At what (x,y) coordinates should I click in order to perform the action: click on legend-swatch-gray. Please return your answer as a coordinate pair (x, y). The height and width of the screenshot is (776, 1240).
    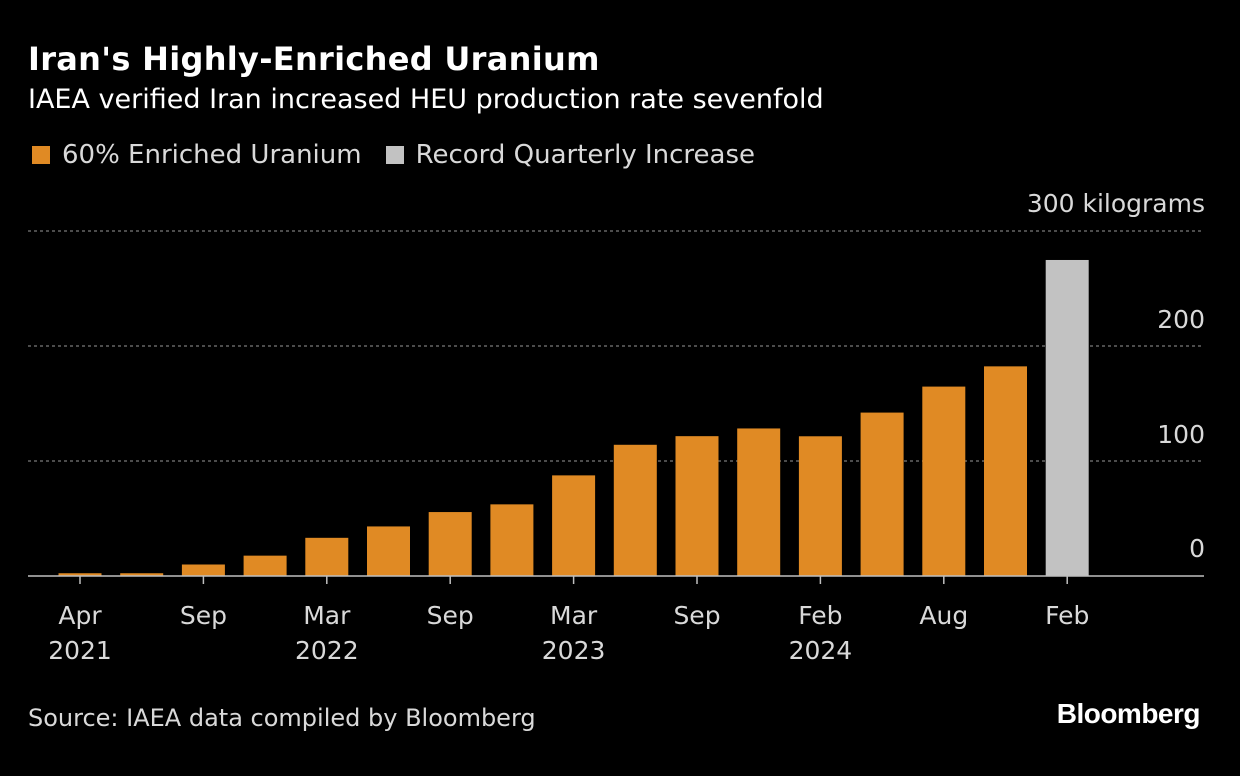
    Looking at the image, I should click on (394, 155).